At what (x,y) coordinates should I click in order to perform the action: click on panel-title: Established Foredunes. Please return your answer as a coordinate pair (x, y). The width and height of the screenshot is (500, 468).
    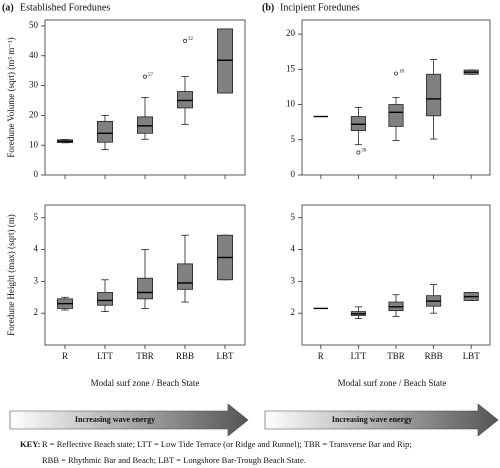
    Looking at the image, I should click on (65, 7).